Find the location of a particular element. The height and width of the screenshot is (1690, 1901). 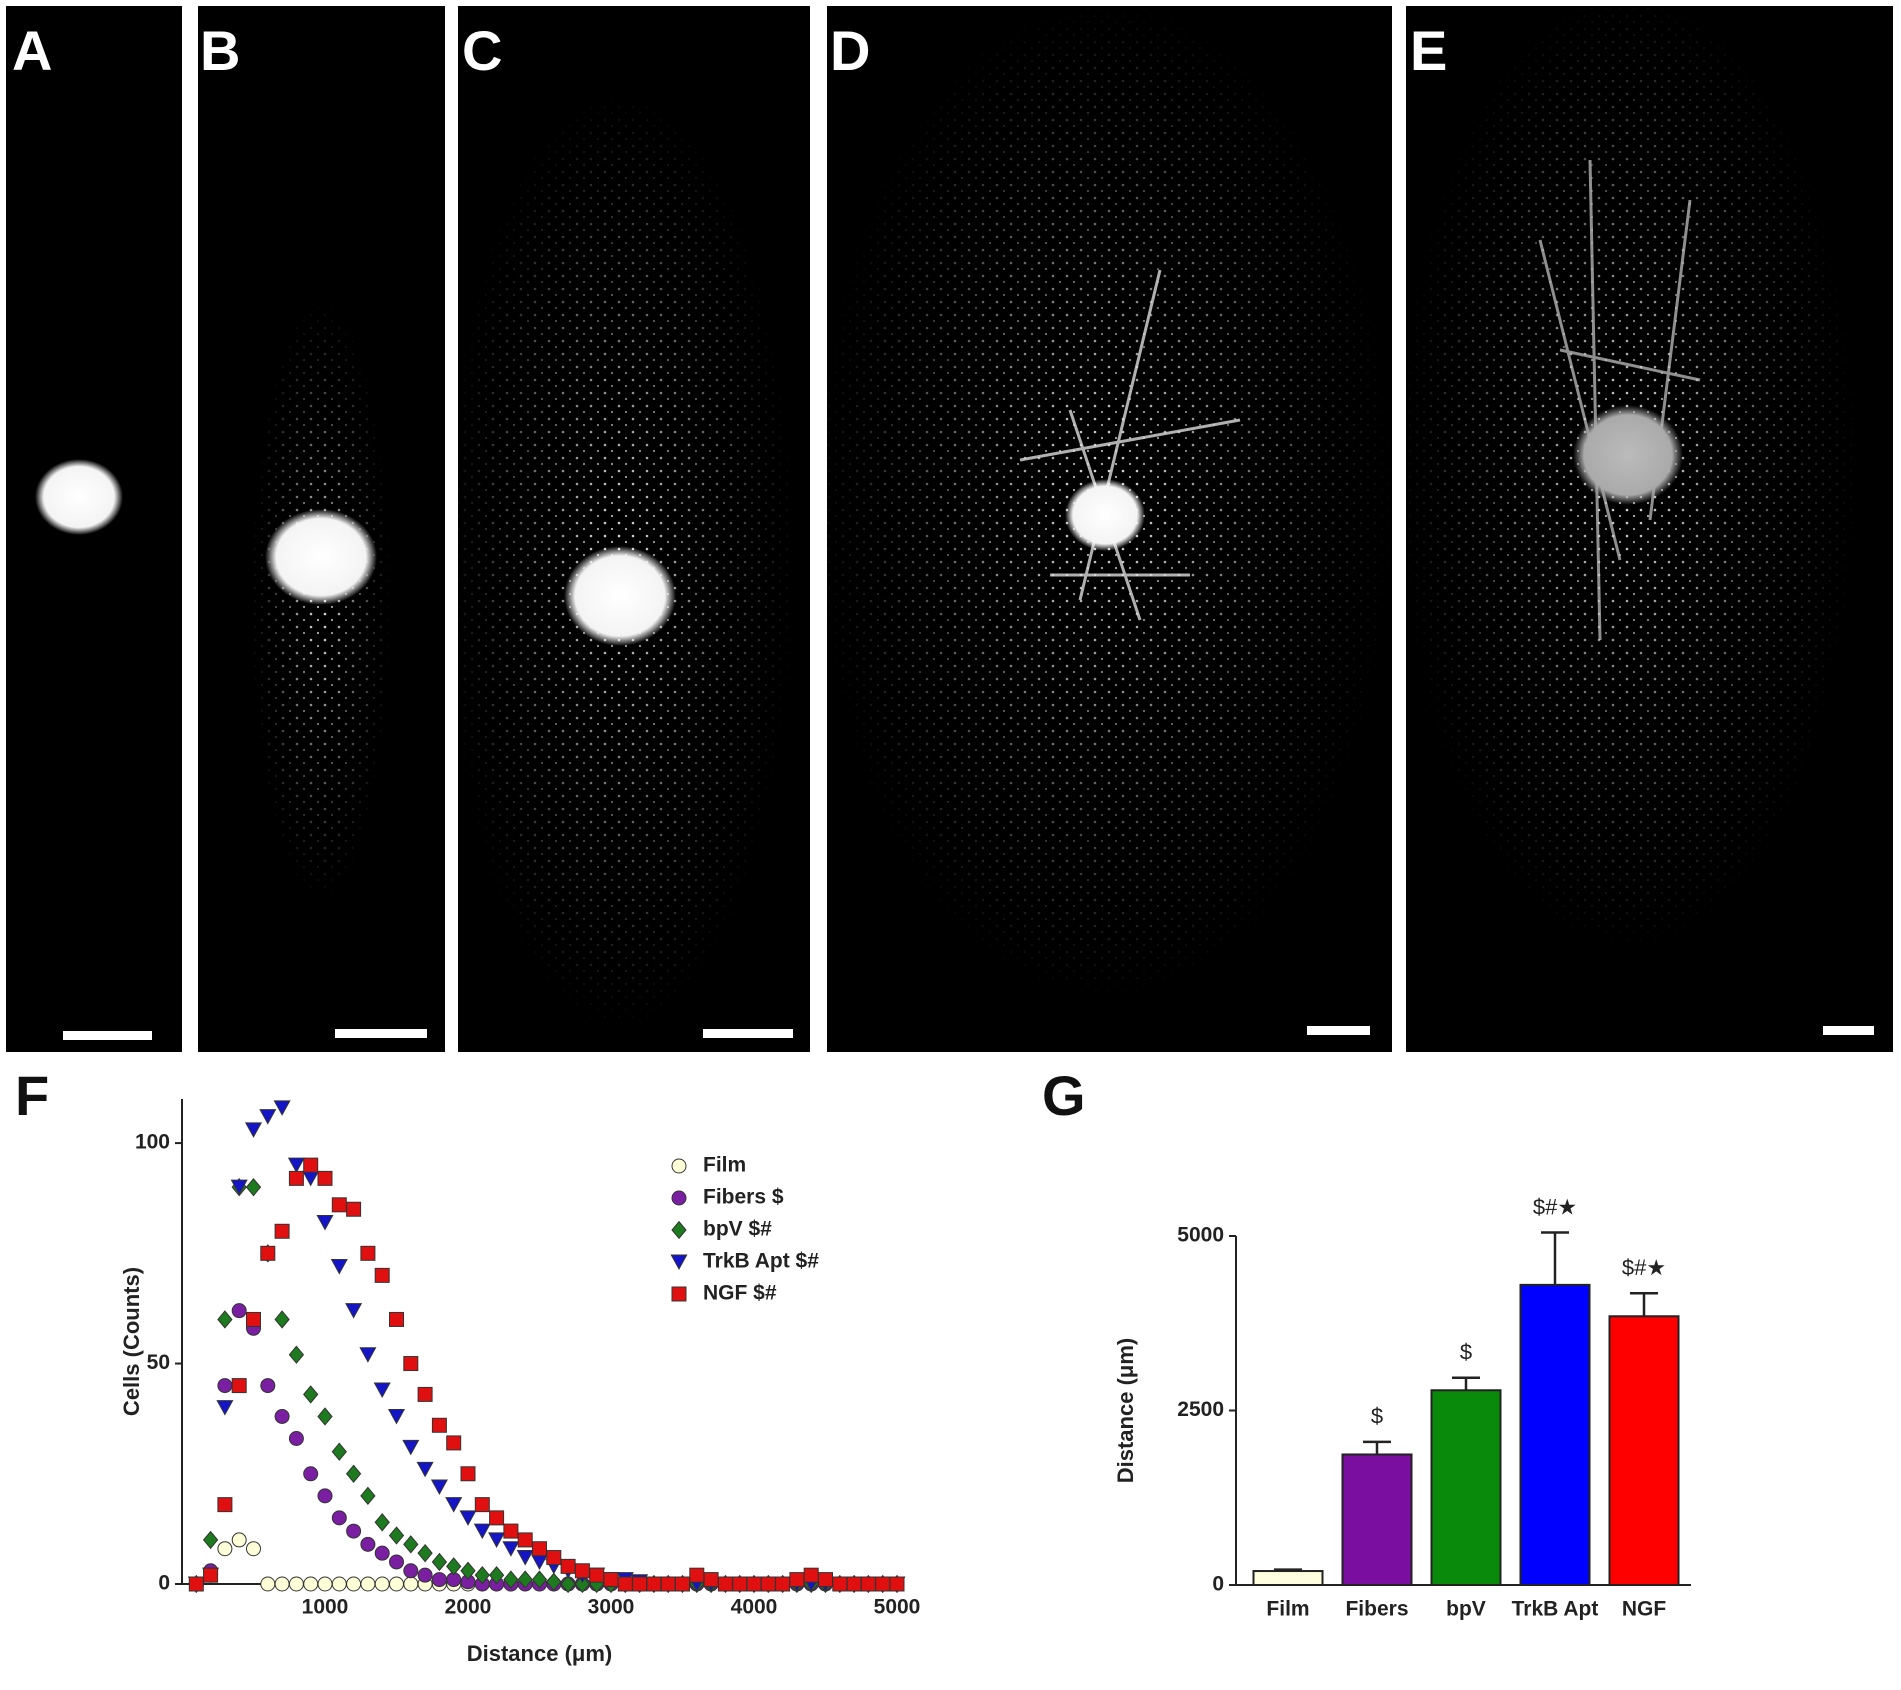

panel-b: B is located at coordinates (321, 529).